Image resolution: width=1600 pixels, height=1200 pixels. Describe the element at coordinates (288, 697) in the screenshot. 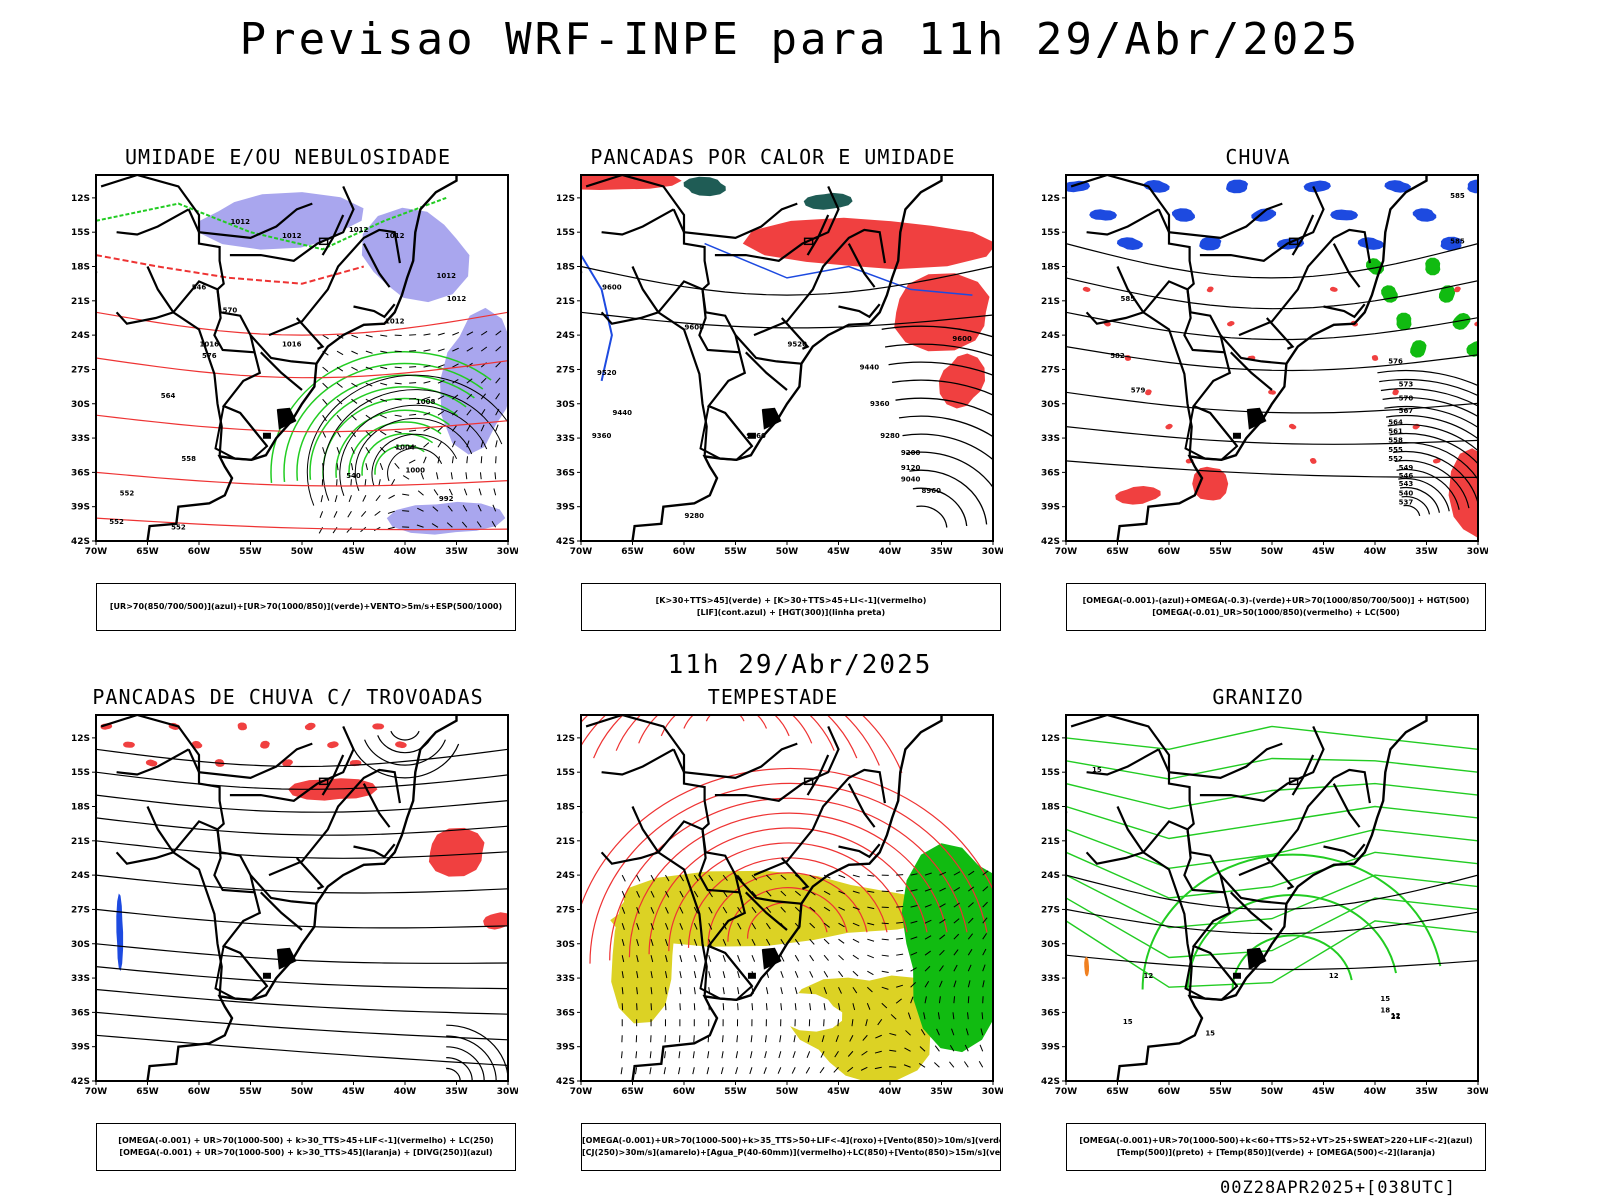

I see `panel-title: PANCADAS DE CHUVA C/ TROVOADAS` at that location.